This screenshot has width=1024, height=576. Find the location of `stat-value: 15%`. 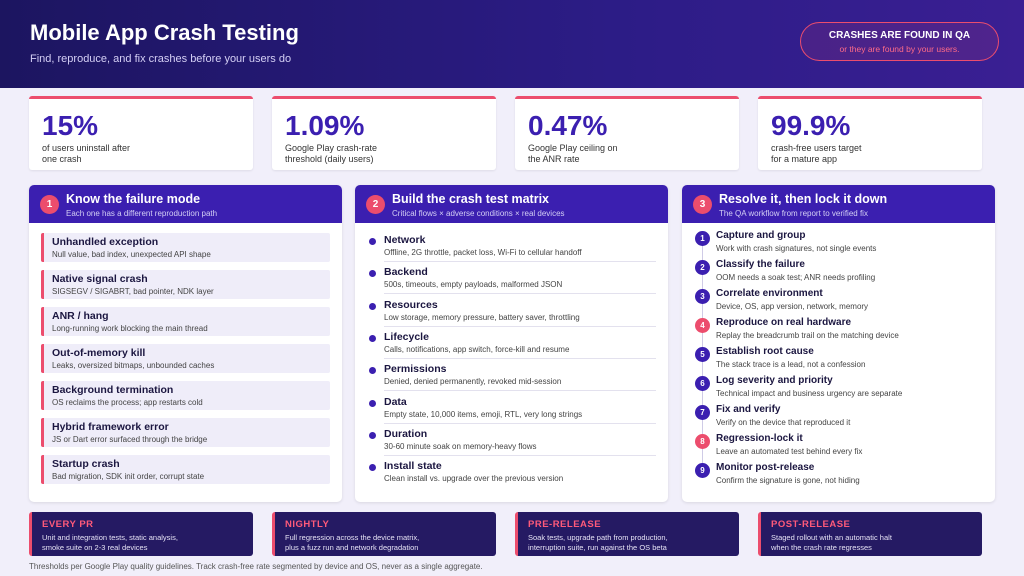

stat-value: 15% is located at coordinates (70, 125).